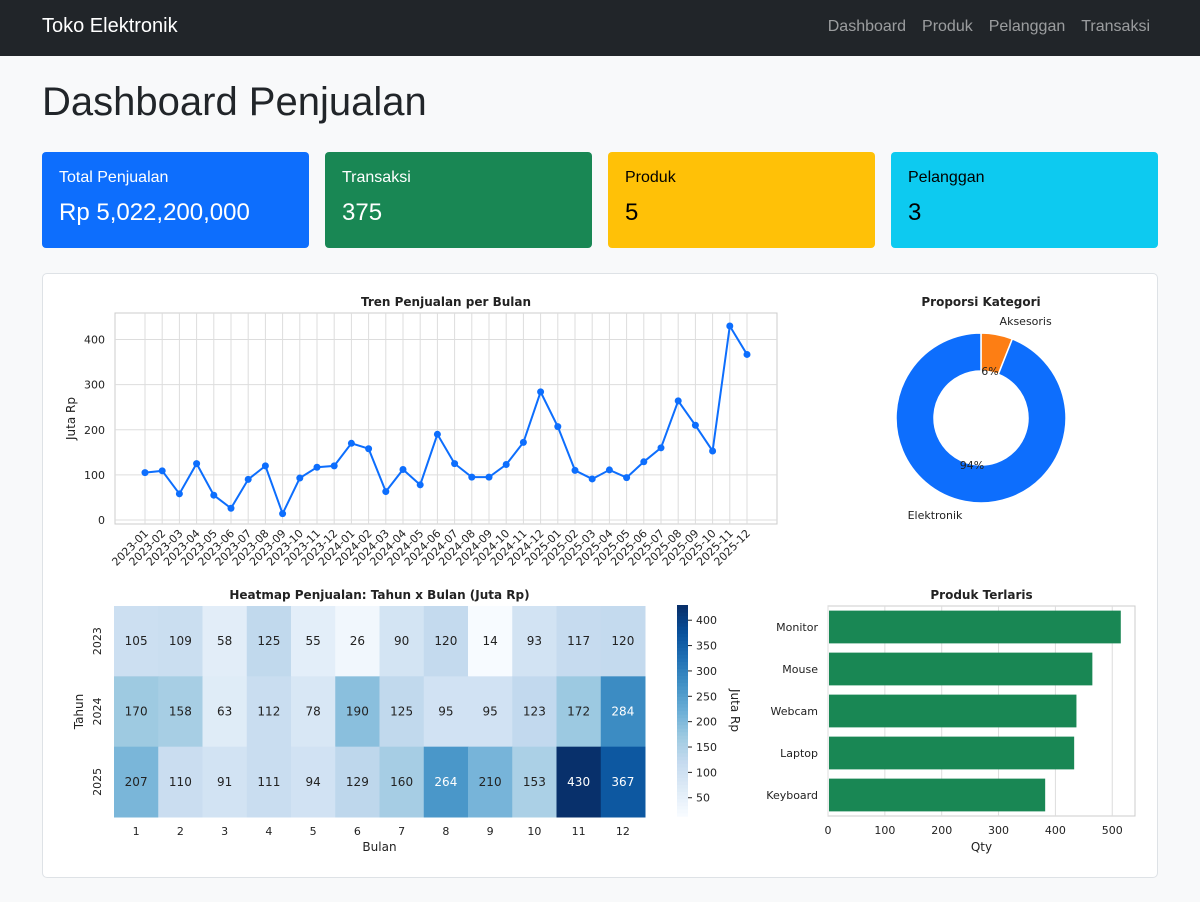  What do you see at coordinates (1115, 26) in the screenshot?
I see `nav-link-transaksi: Transaksi` at bounding box center [1115, 26].